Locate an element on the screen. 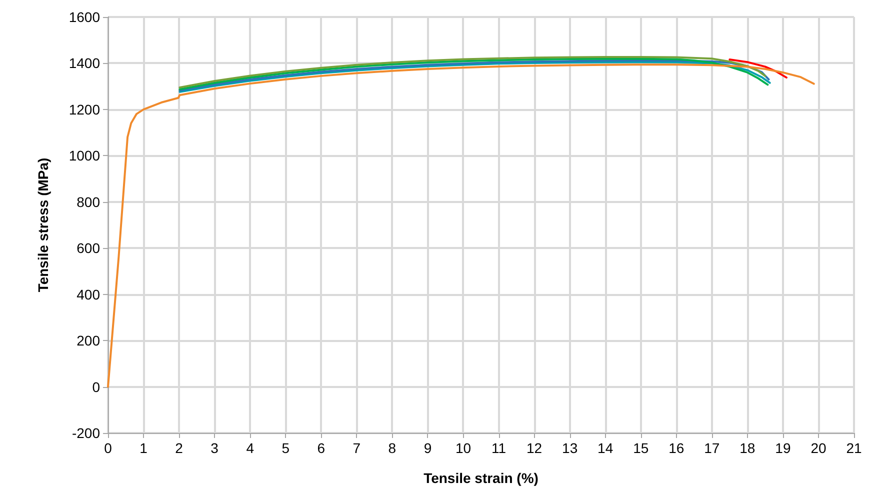 This screenshot has height=496, width=870. y-tick-label: 600 is located at coordinates (88, 248).